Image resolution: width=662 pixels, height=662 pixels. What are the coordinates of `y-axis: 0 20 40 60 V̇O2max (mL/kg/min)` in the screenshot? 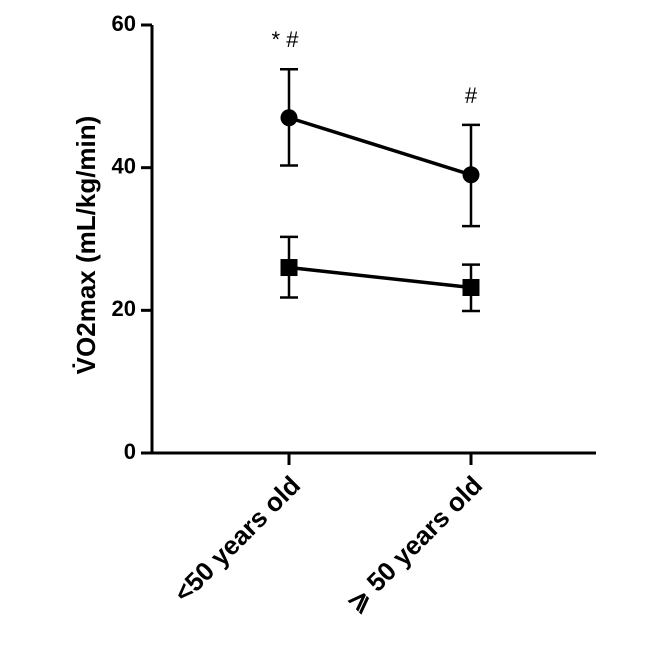 It's located at (112, 237).